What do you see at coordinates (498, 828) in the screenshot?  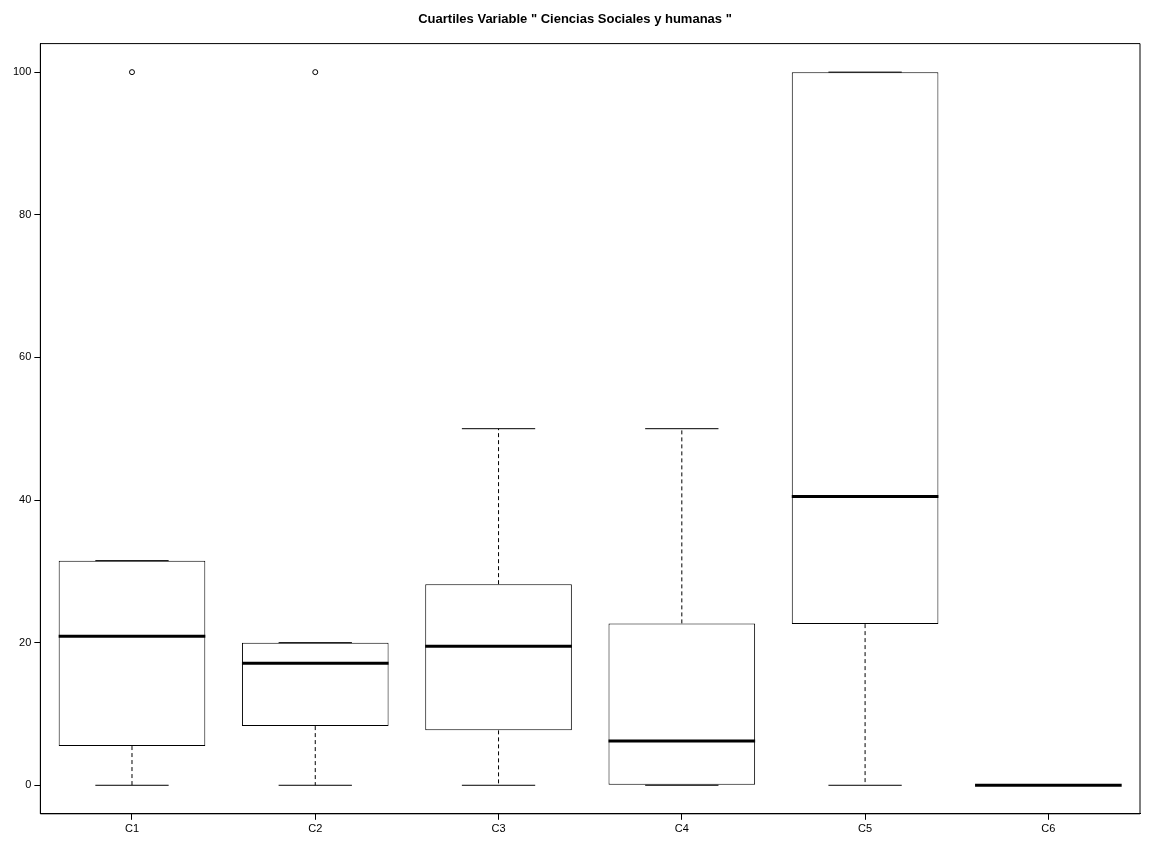 I see `x-tick-label: C3` at bounding box center [498, 828].